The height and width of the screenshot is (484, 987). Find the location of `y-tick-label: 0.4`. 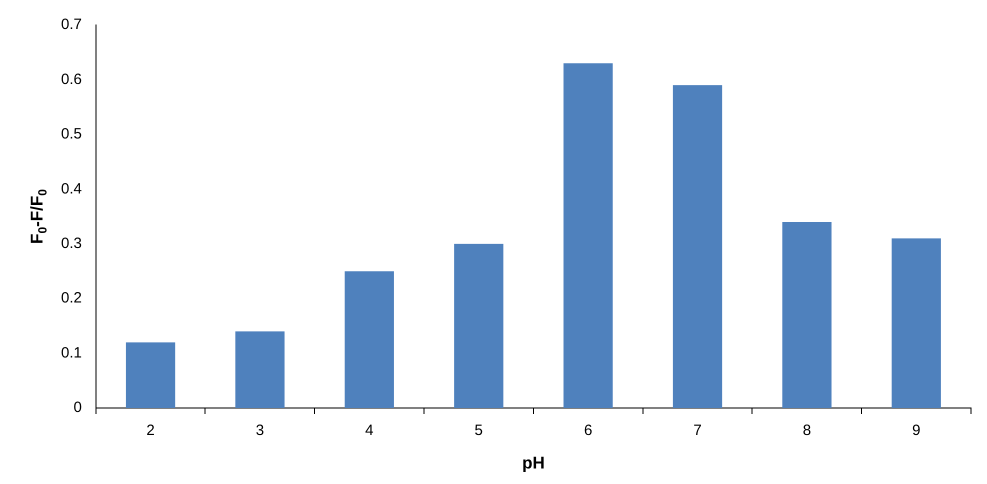

y-tick-label: 0.4 is located at coordinates (71, 189).